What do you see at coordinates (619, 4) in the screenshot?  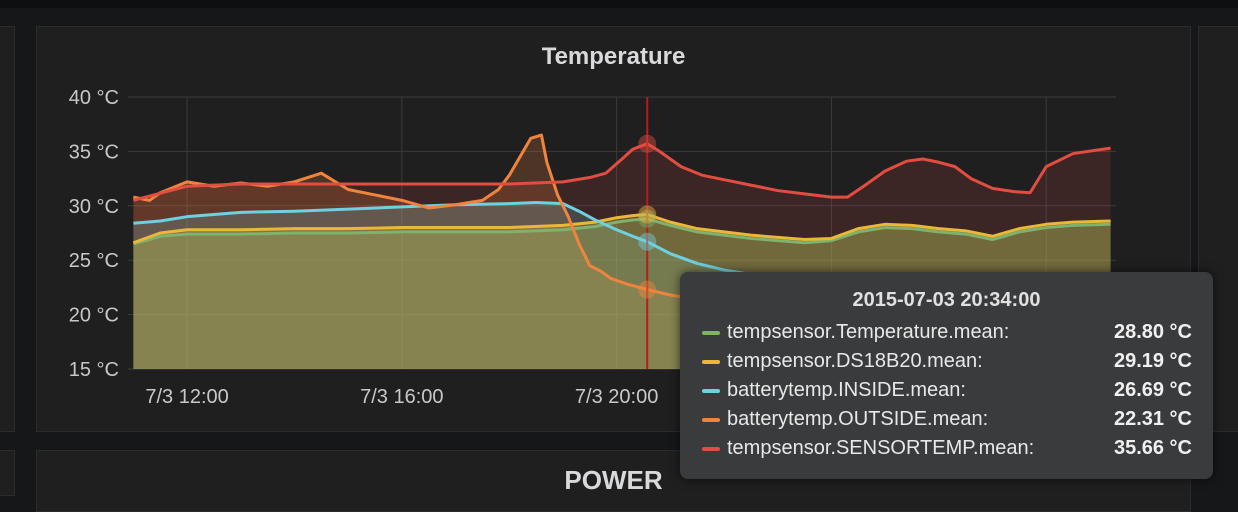 I see `top-bar` at bounding box center [619, 4].